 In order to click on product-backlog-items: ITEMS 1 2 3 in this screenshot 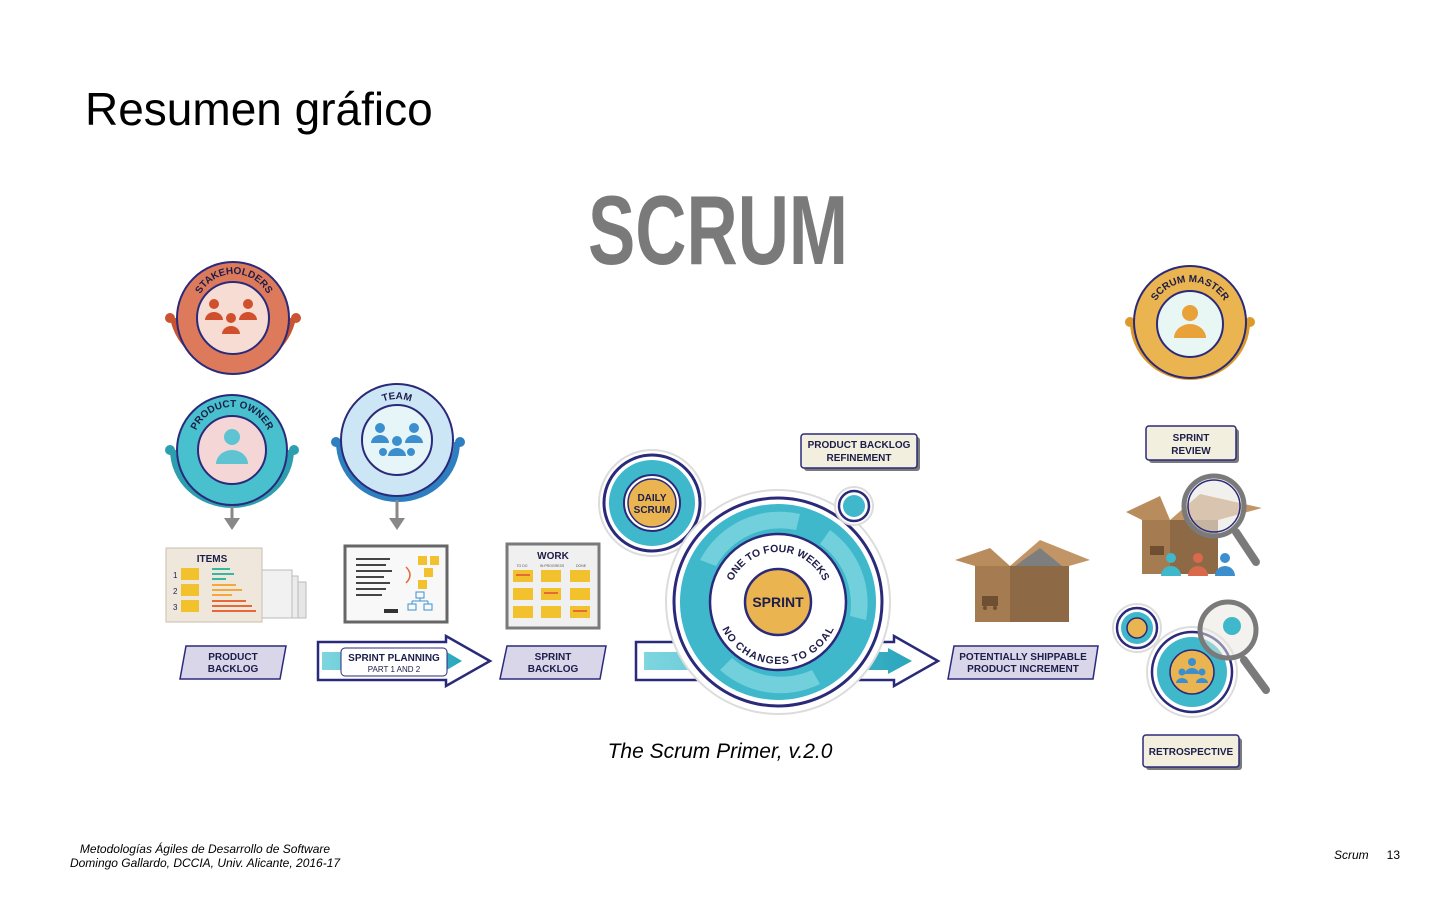, I will do `click(236, 585)`.